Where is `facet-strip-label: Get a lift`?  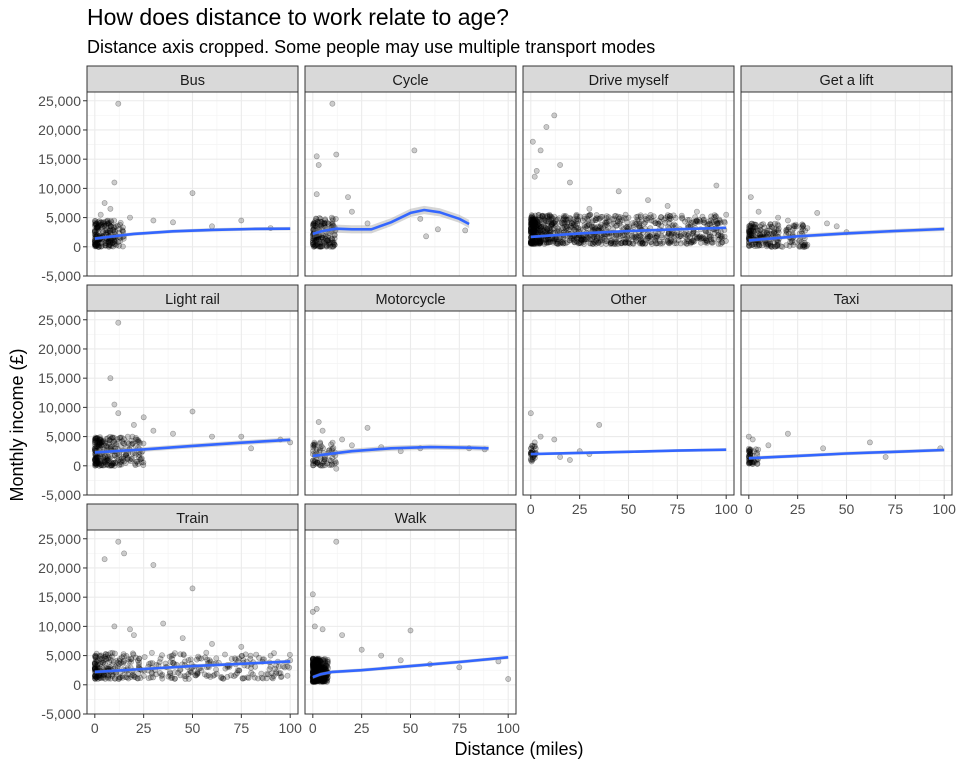 facet-strip-label: Get a lift is located at coordinates (847, 81).